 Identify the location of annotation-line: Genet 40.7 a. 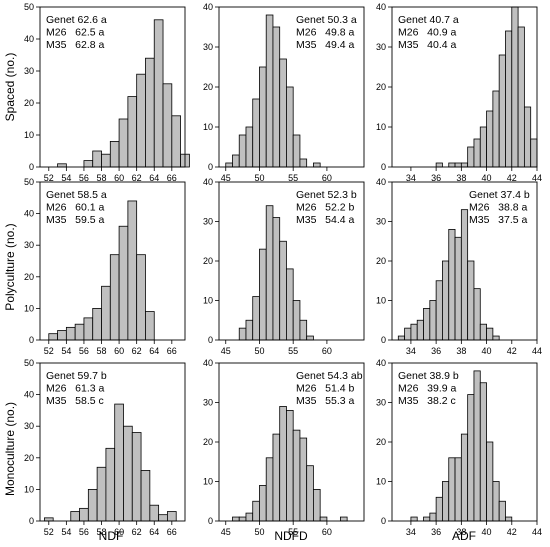
(428, 20).